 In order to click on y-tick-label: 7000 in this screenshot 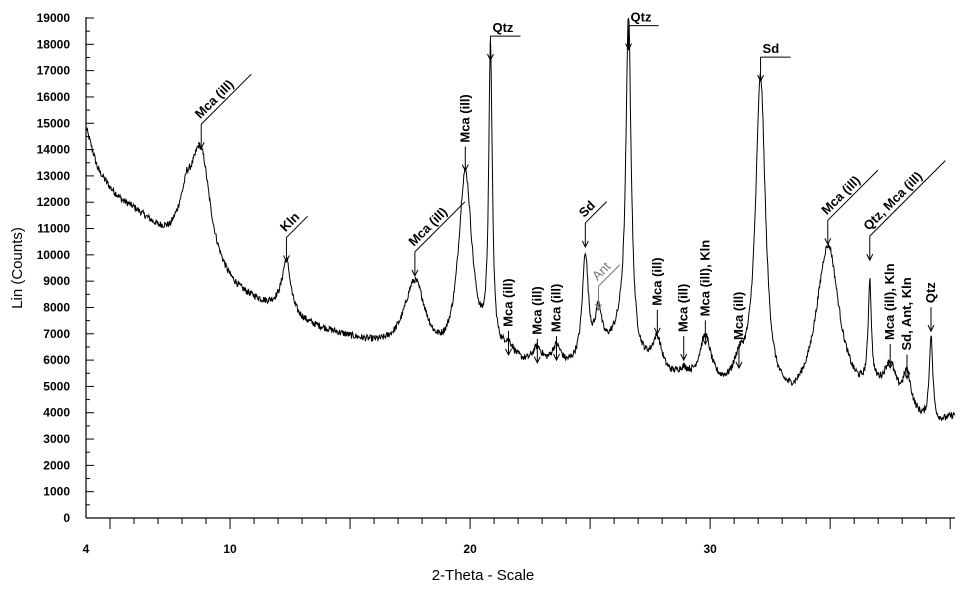, I will do `click(56, 334)`.